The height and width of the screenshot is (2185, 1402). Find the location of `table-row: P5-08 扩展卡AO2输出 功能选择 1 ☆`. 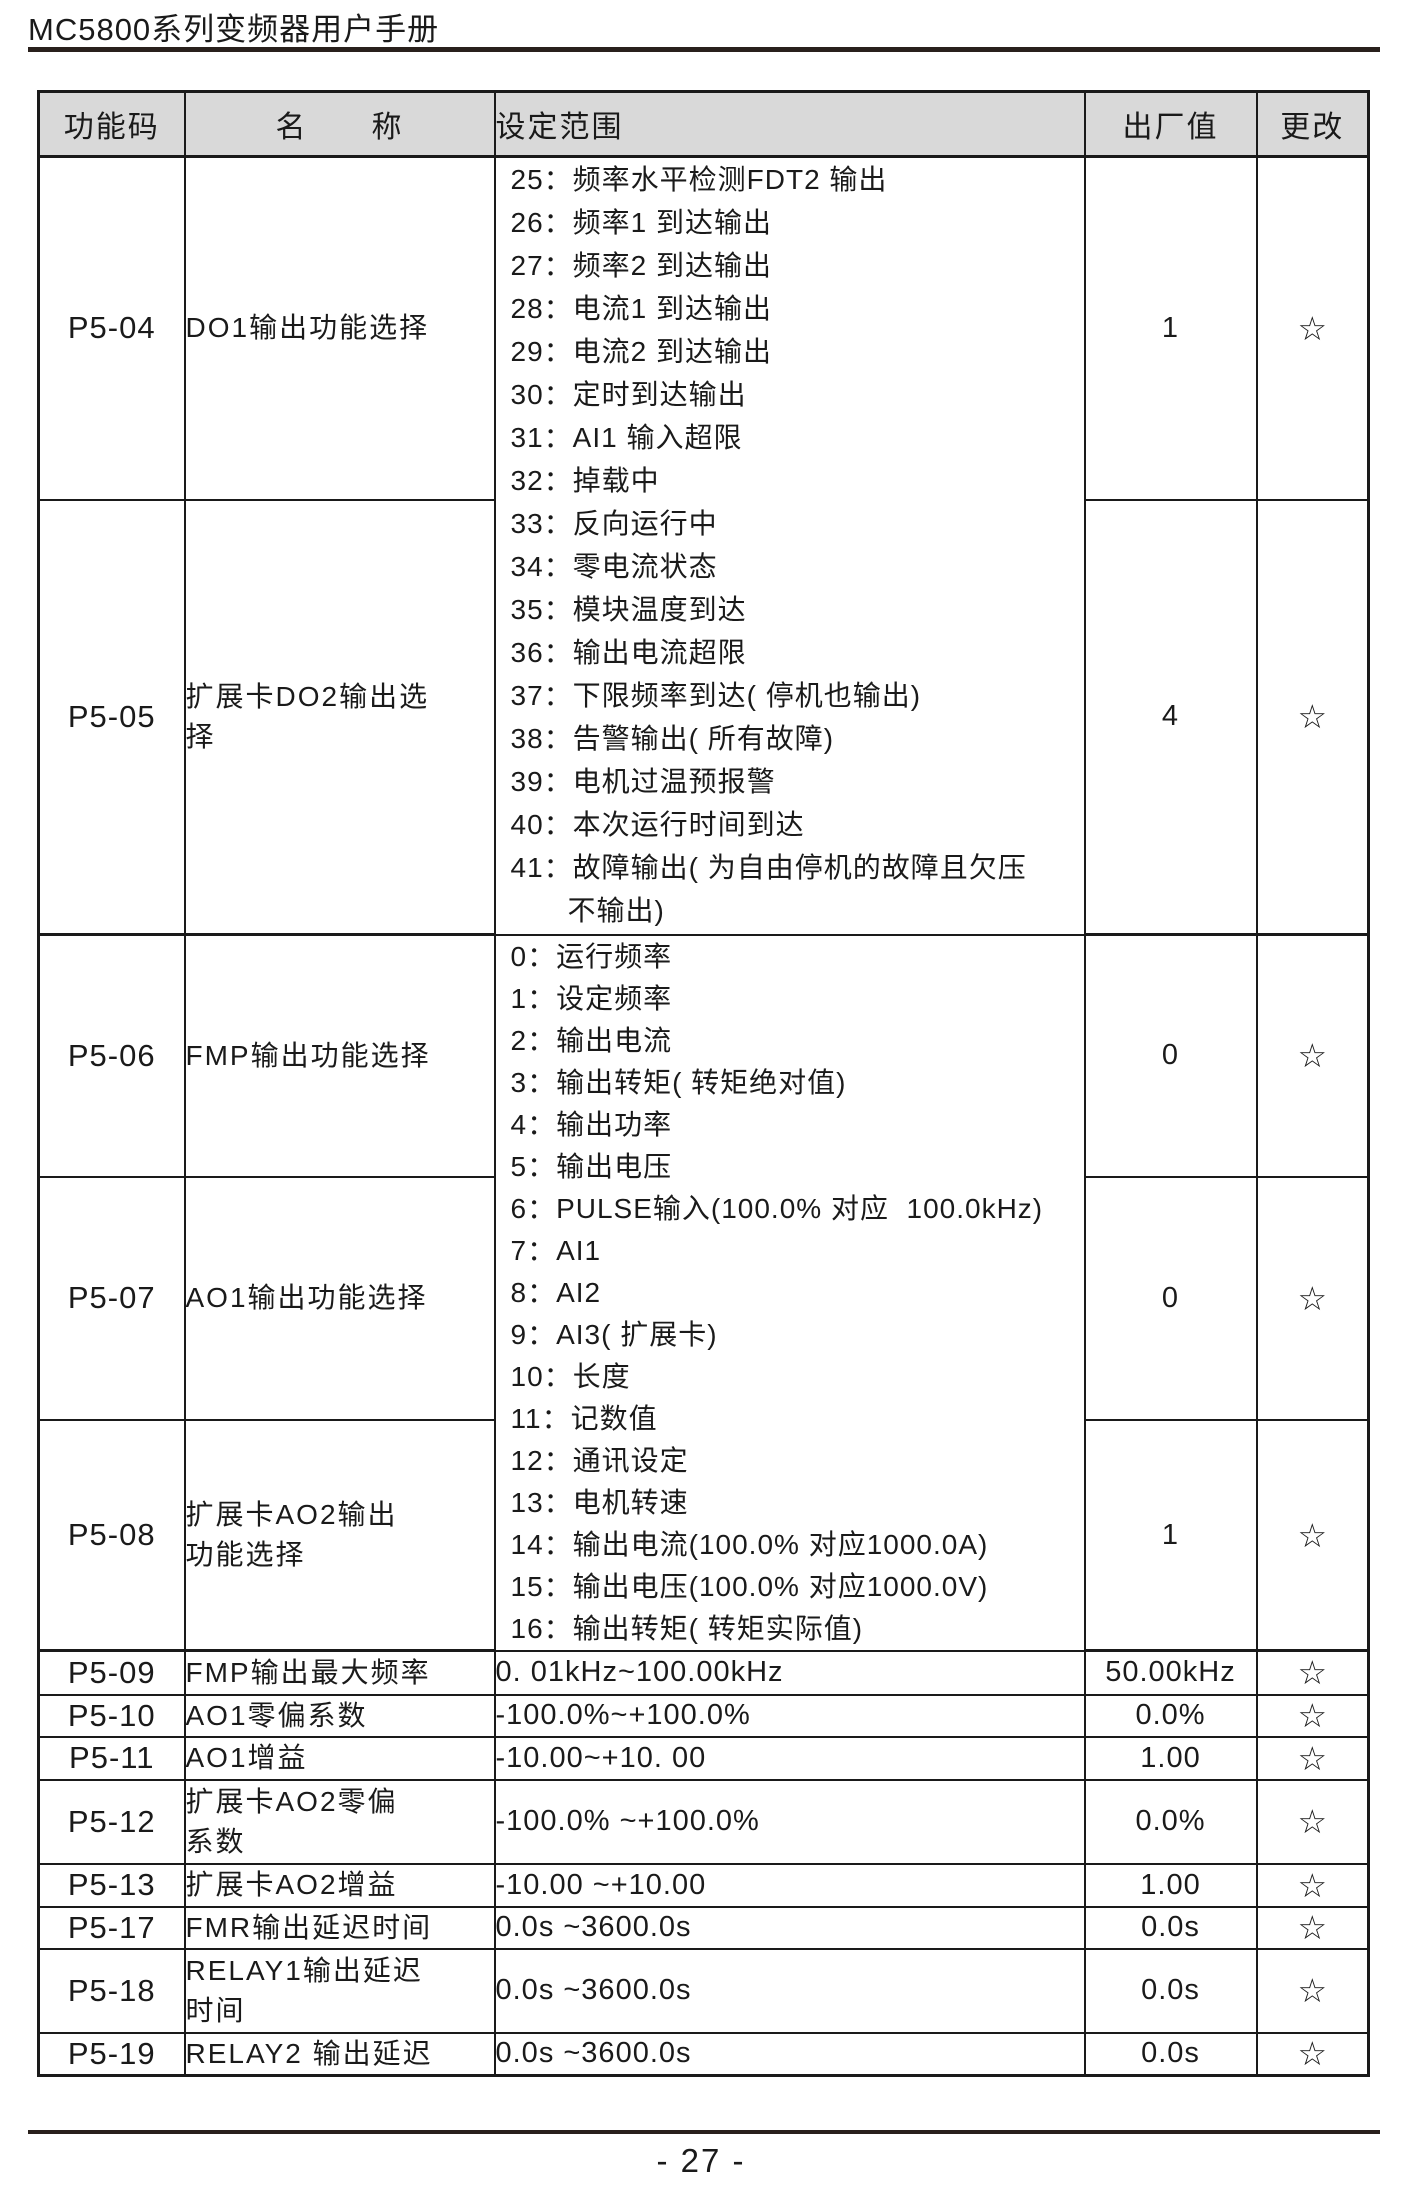

table-row: P5-08 扩展卡AO2输出 功能选择 1 ☆ is located at coordinates (703, 1536).